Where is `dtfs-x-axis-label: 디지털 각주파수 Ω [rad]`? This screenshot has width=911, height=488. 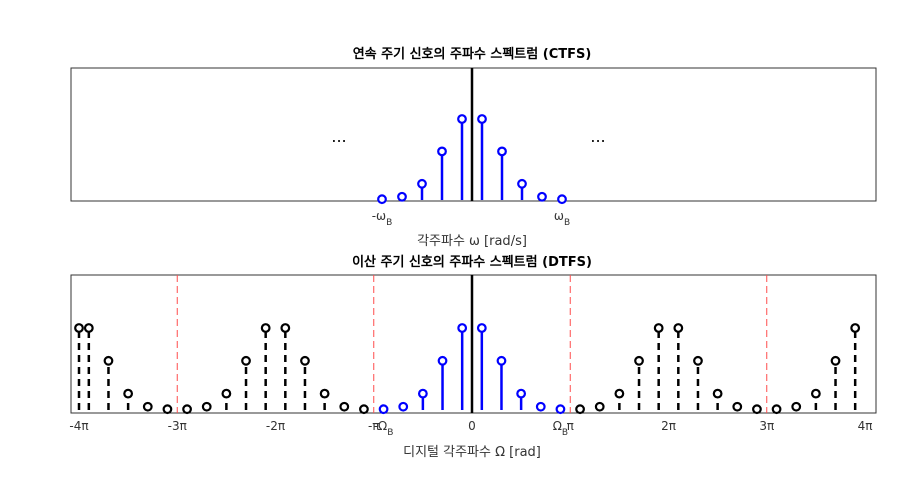
dtfs-x-axis-label: 디지털 각주파수 Ω [rad] is located at coordinates (472, 452).